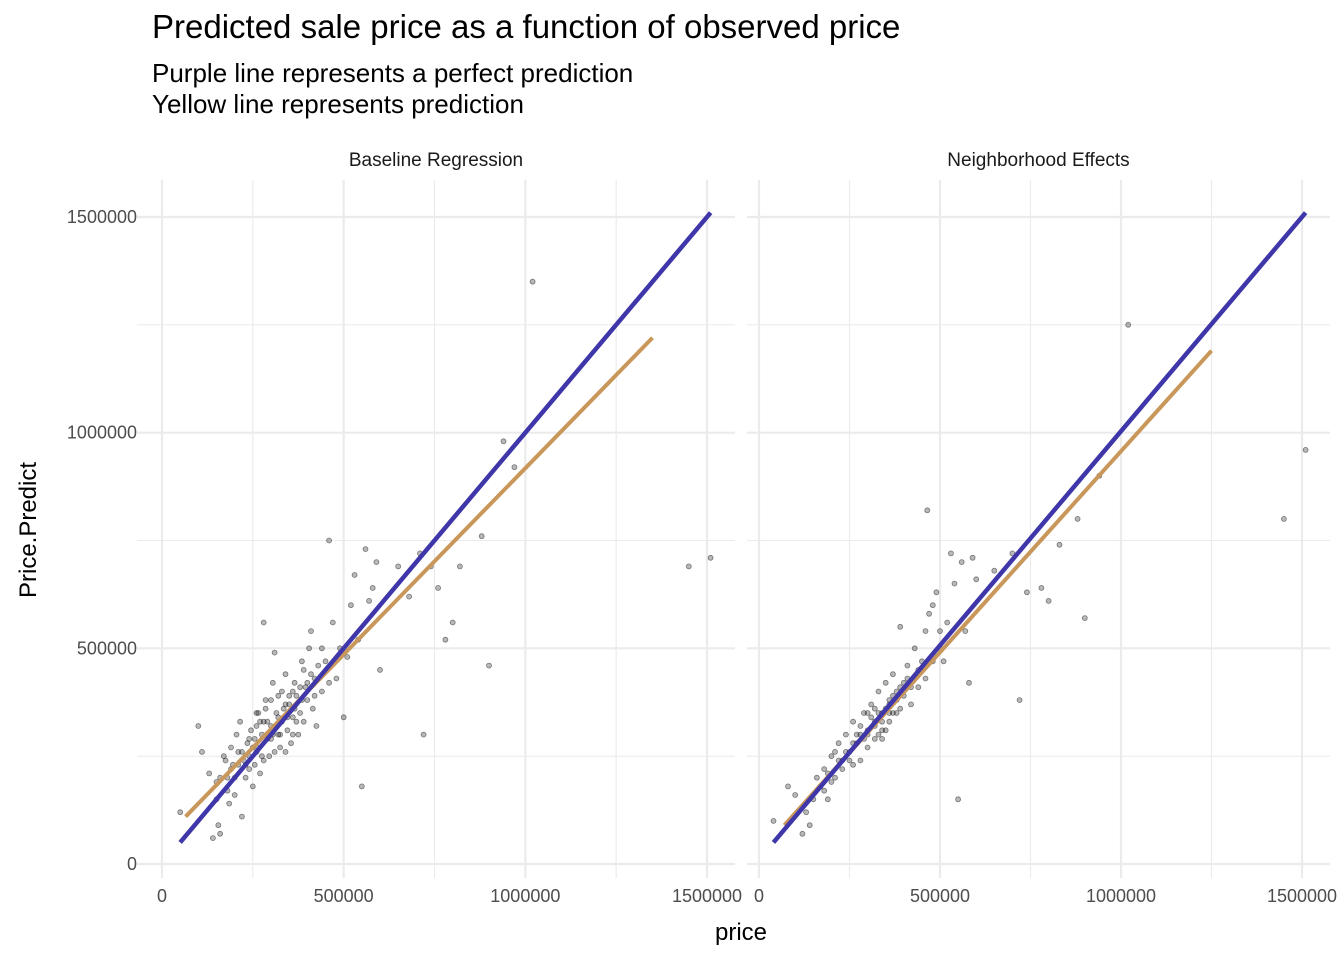  What do you see at coordinates (1121, 896) in the screenshot?
I see `x-tick-label: 1000000` at bounding box center [1121, 896].